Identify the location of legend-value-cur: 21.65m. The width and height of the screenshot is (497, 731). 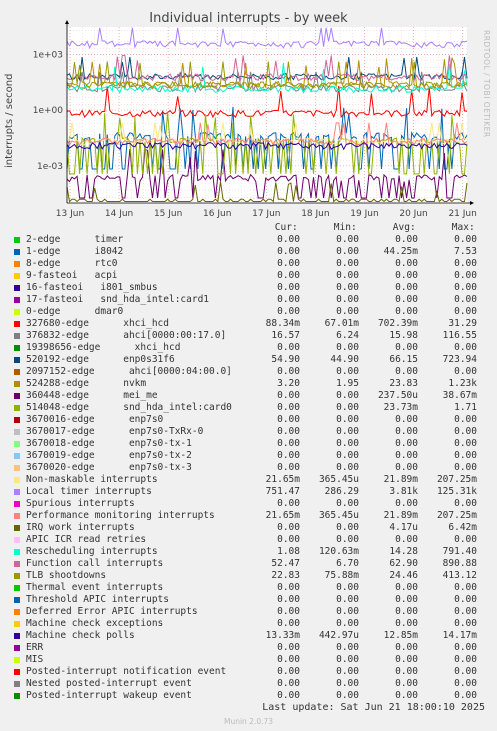
(282, 515).